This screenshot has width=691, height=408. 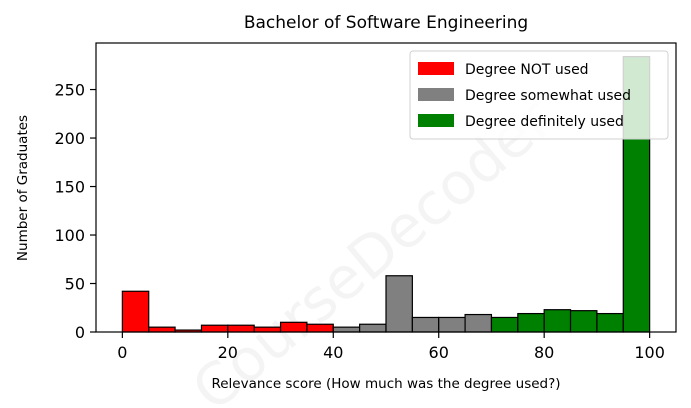 What do you see at coordinates (69, 90) in the screenshot?
I see `y-tick-label: 250` at bounding box center [69, 90].